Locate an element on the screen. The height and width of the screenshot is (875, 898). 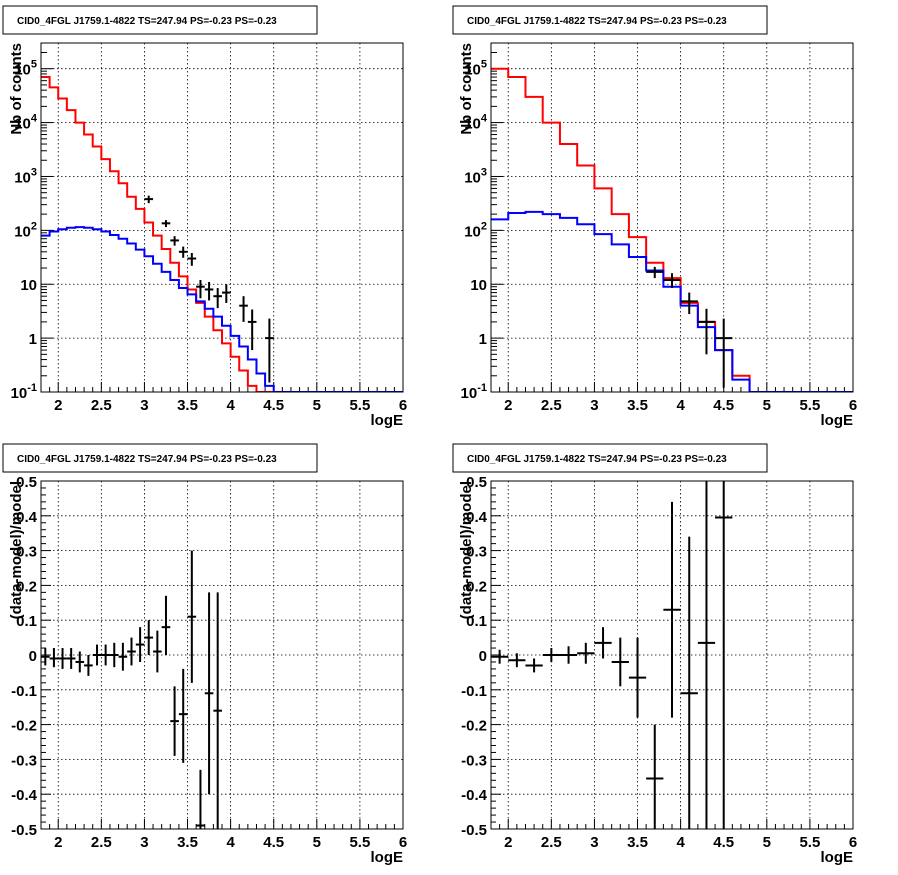
y-tick-label: 10⁵ is located at coordinates (475, 69).